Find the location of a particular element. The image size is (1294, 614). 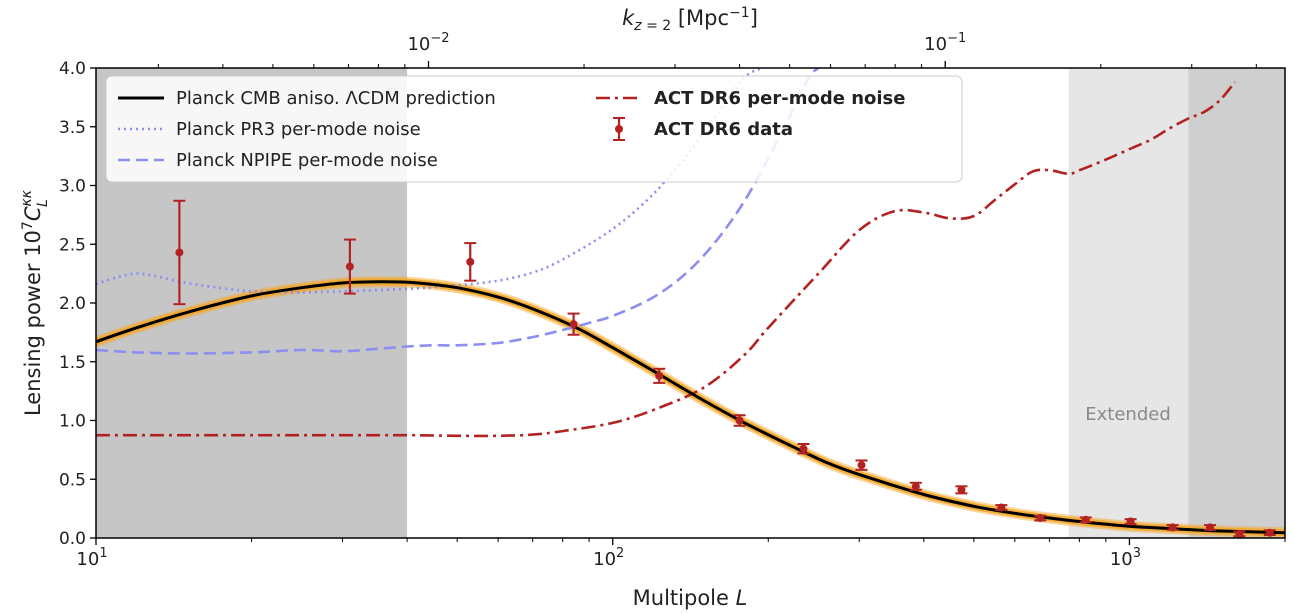

legend-label-1: Planck PR3 per-mode noise is located at coordinates (298, 129).